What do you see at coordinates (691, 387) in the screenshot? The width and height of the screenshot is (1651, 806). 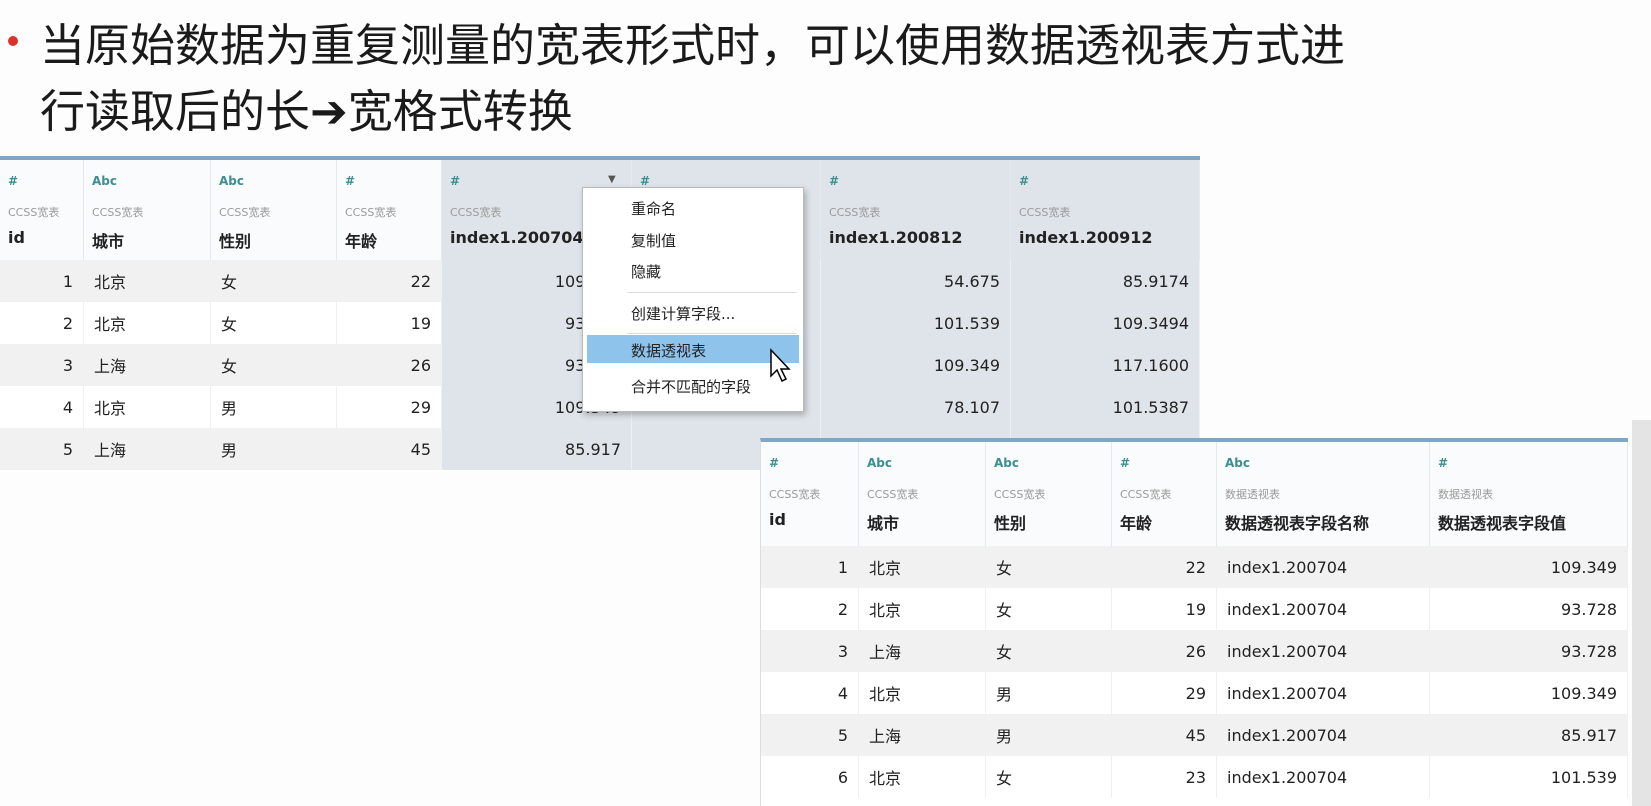 I see `menu-item: 合并不匹配的字段` at bounding box center [691, 387].